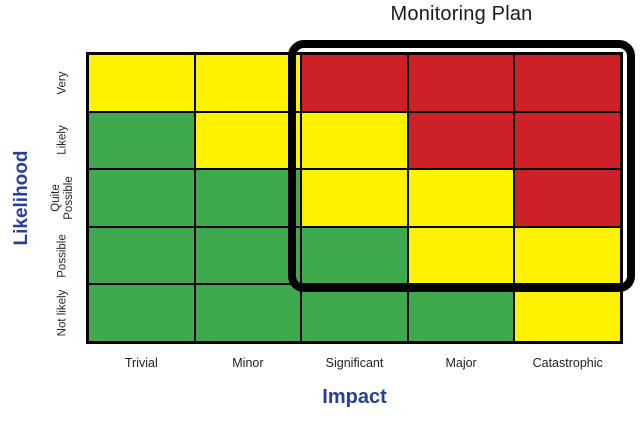  I want to click on row-label-text: Quite Possible, so click(62, 198).